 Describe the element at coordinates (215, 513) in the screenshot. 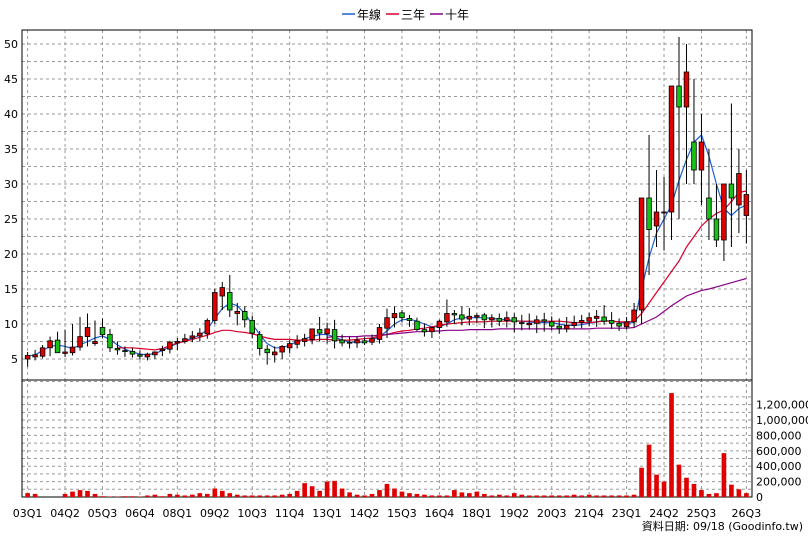

I see `time-tick-label: 09Q2` at that location.